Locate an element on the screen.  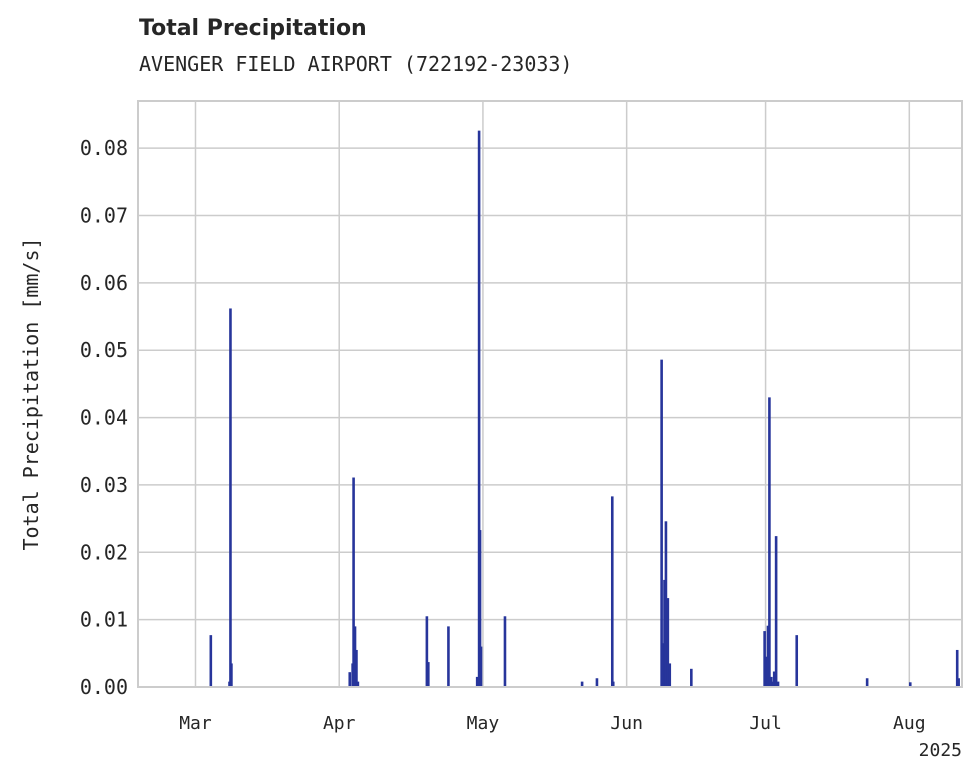
y-tick-label: 0.04 is located at coordinates (104, 418).